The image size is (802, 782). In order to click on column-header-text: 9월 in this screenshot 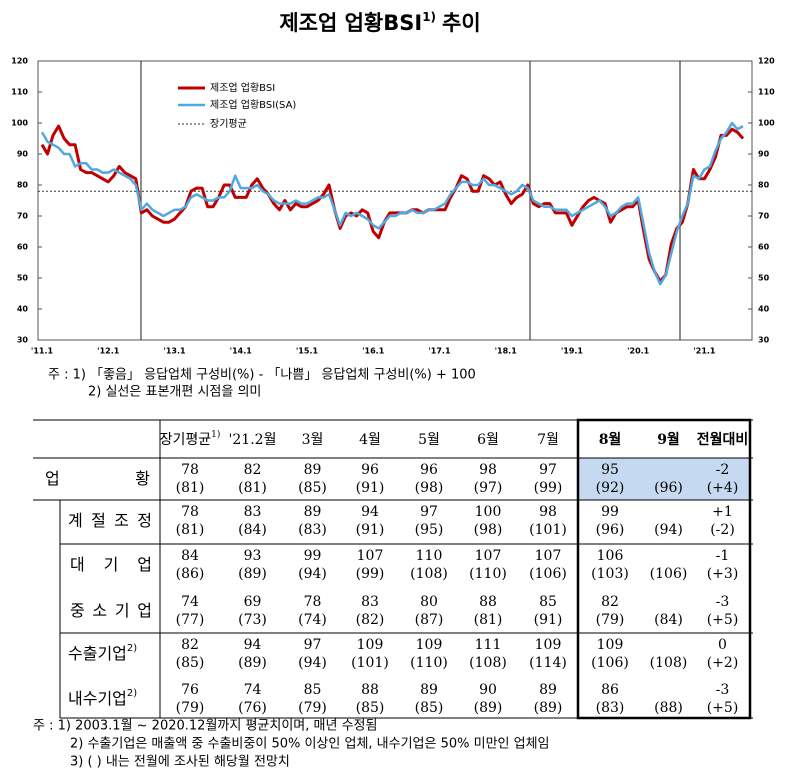, I will do `click(668, 439)`.